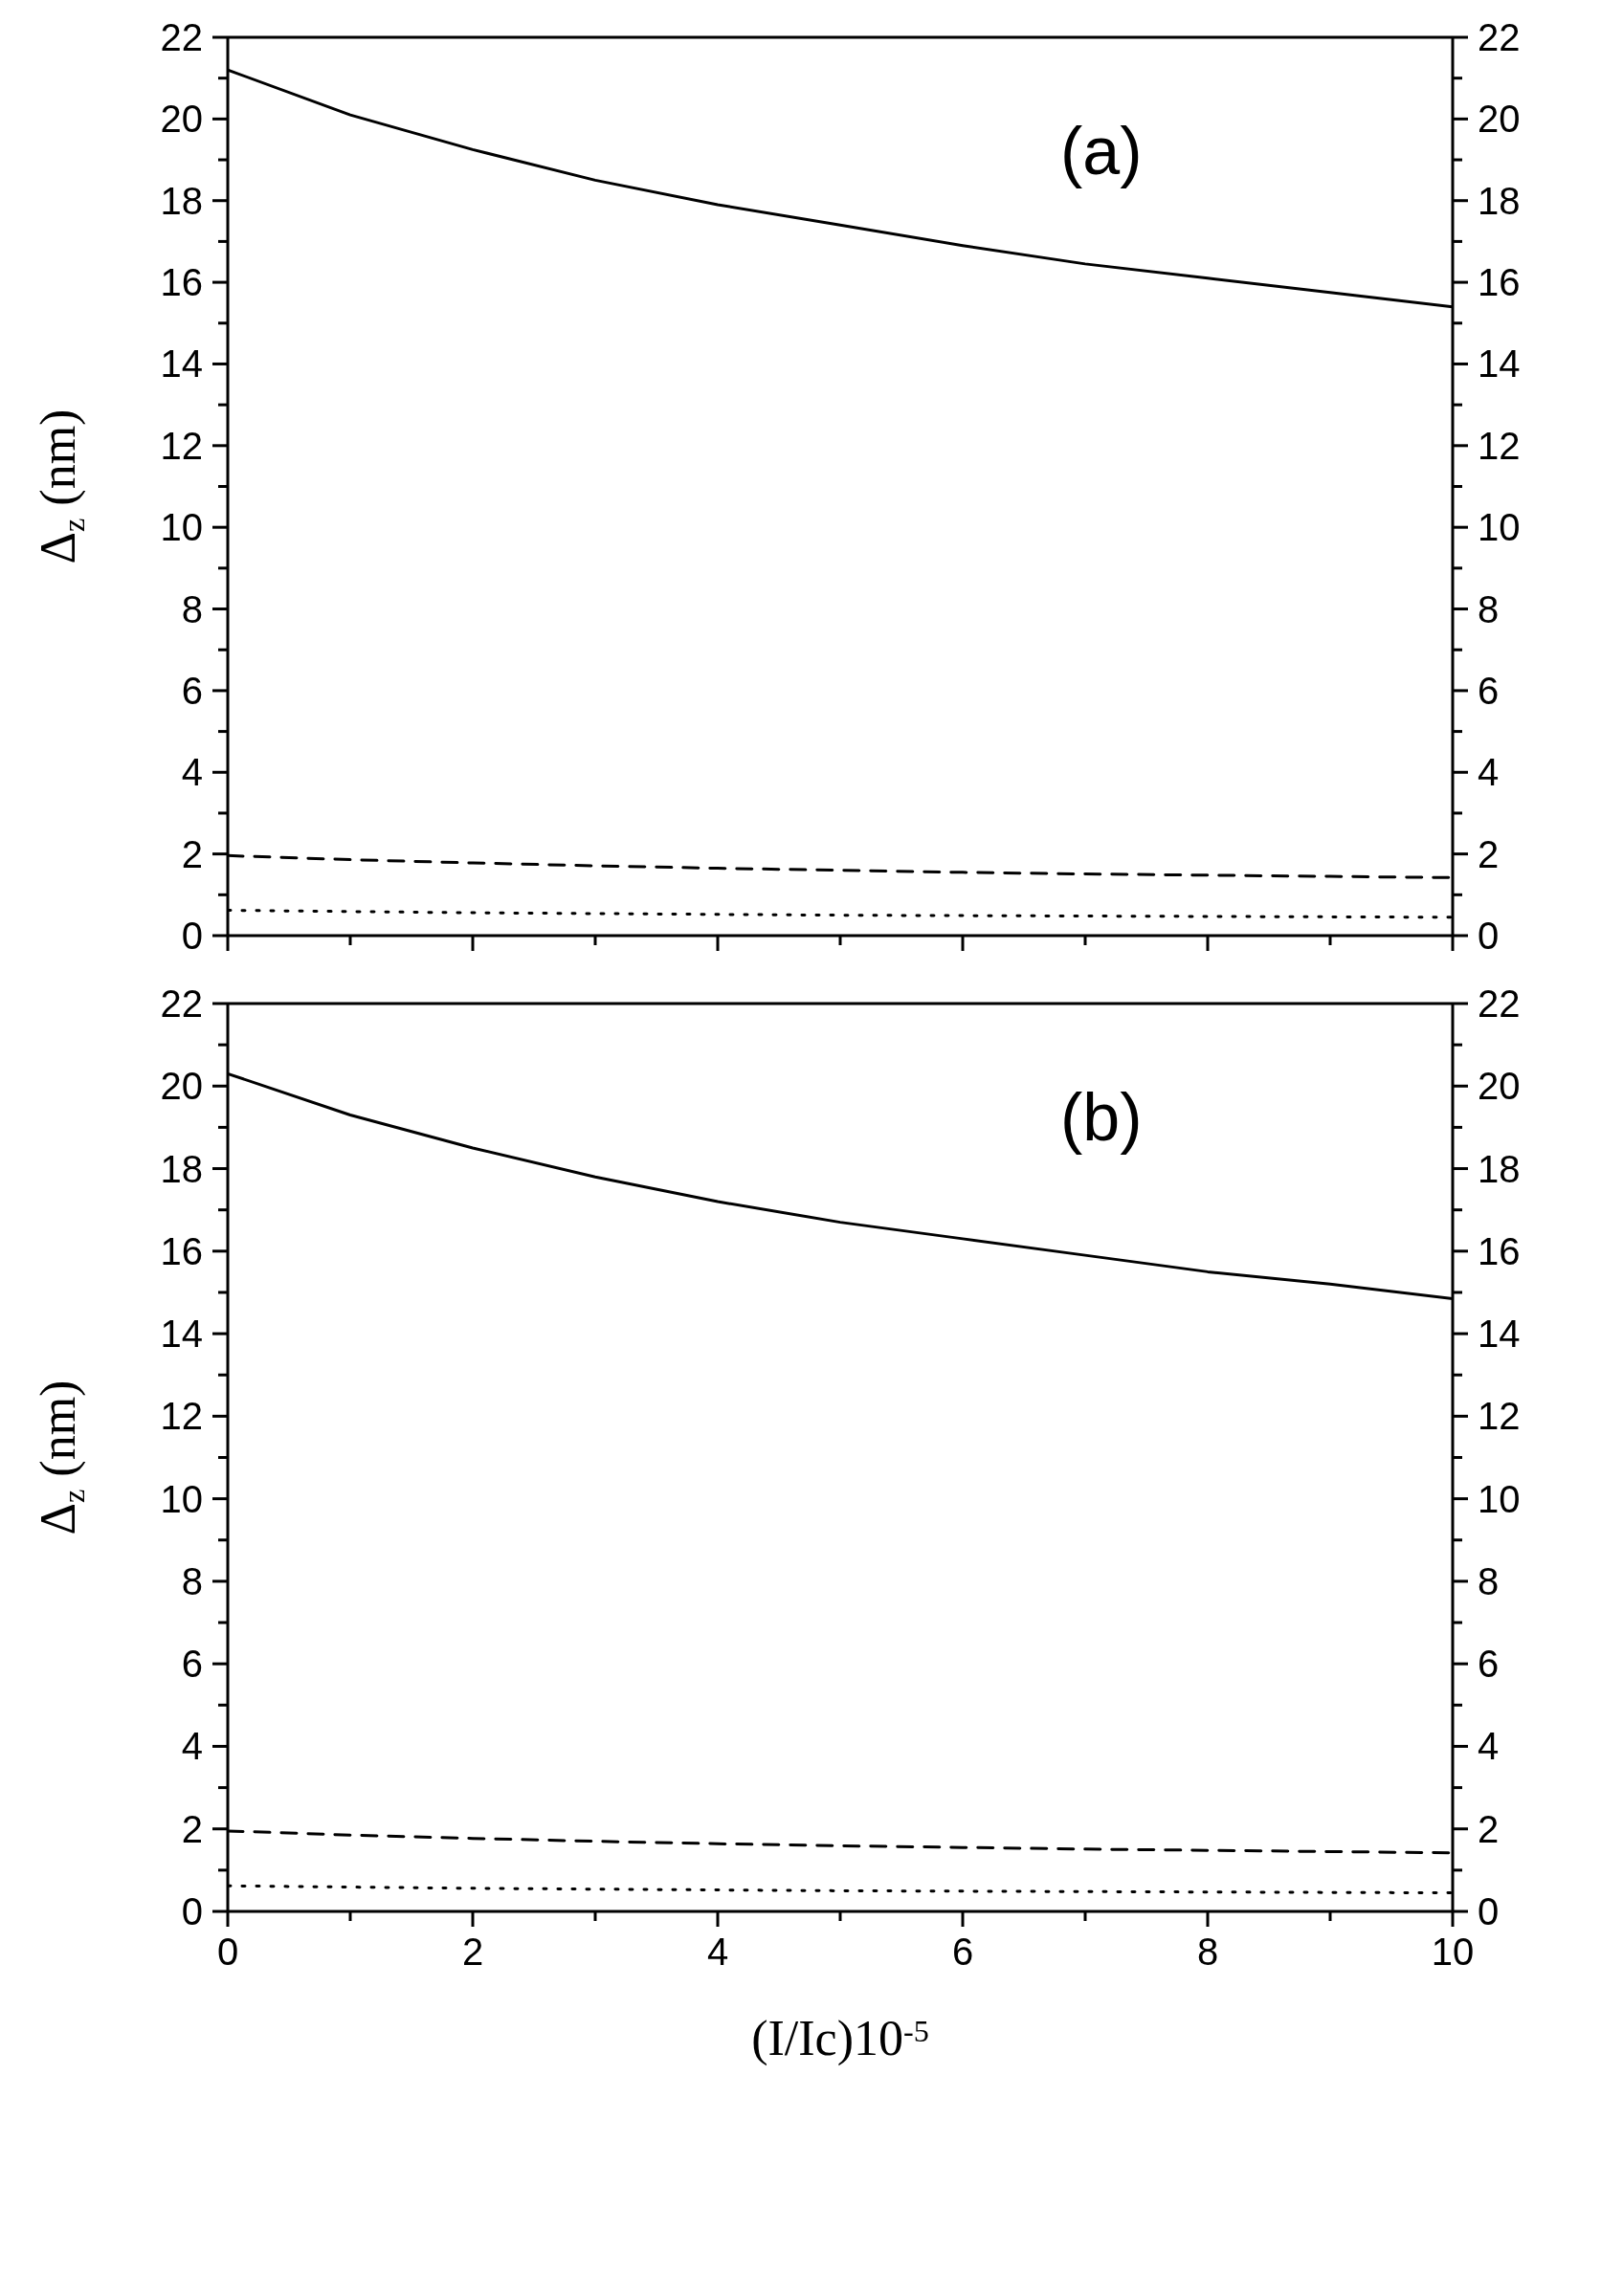 This screenshot has height=2296, width=1623. I want to click on x-tick-label: 4, so click(717, 1952).